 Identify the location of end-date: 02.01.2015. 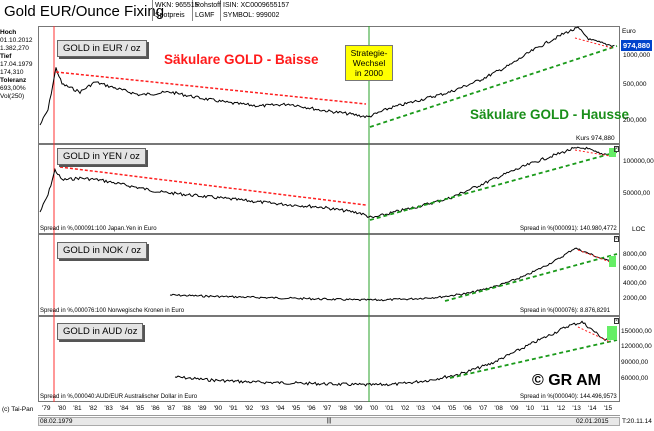
(592, 421).